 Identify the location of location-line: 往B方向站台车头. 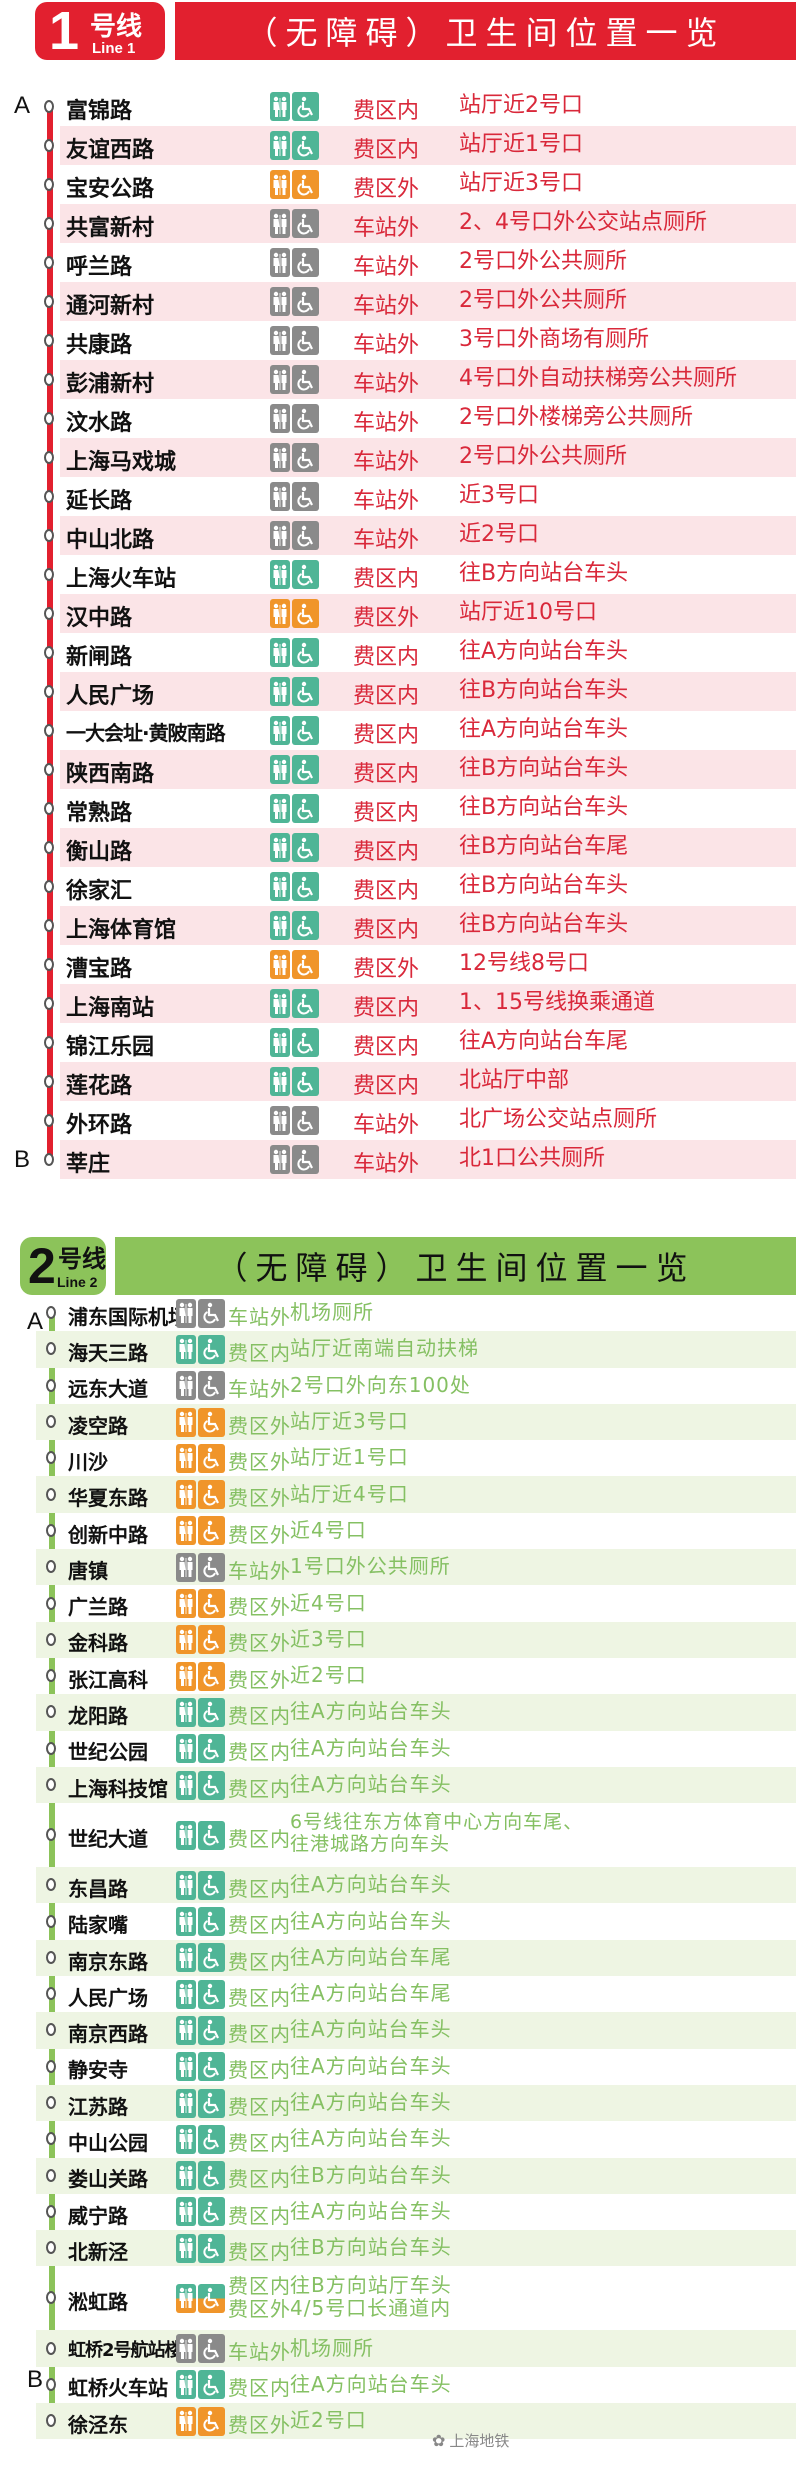
(544, 691).